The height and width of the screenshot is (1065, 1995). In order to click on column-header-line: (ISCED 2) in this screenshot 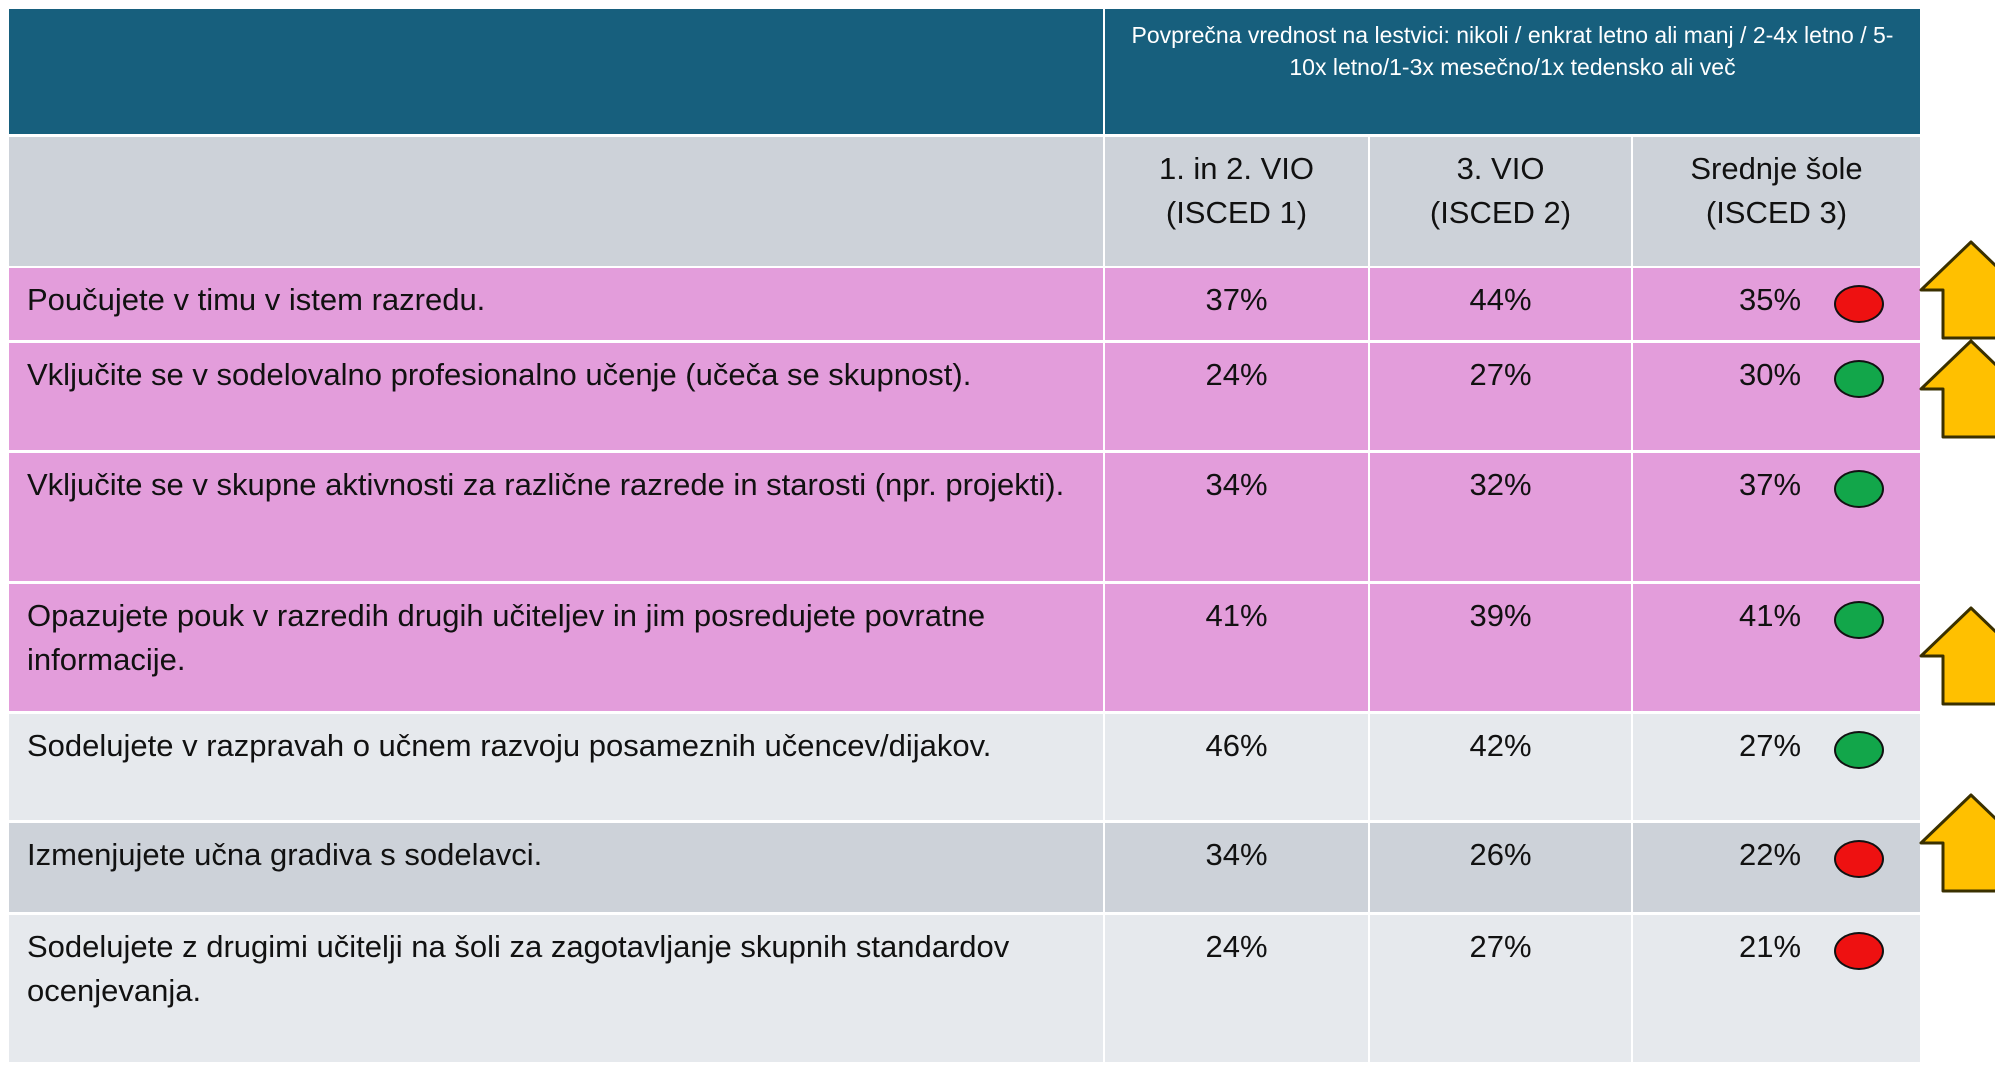, I will do `click(1500, 212)`.